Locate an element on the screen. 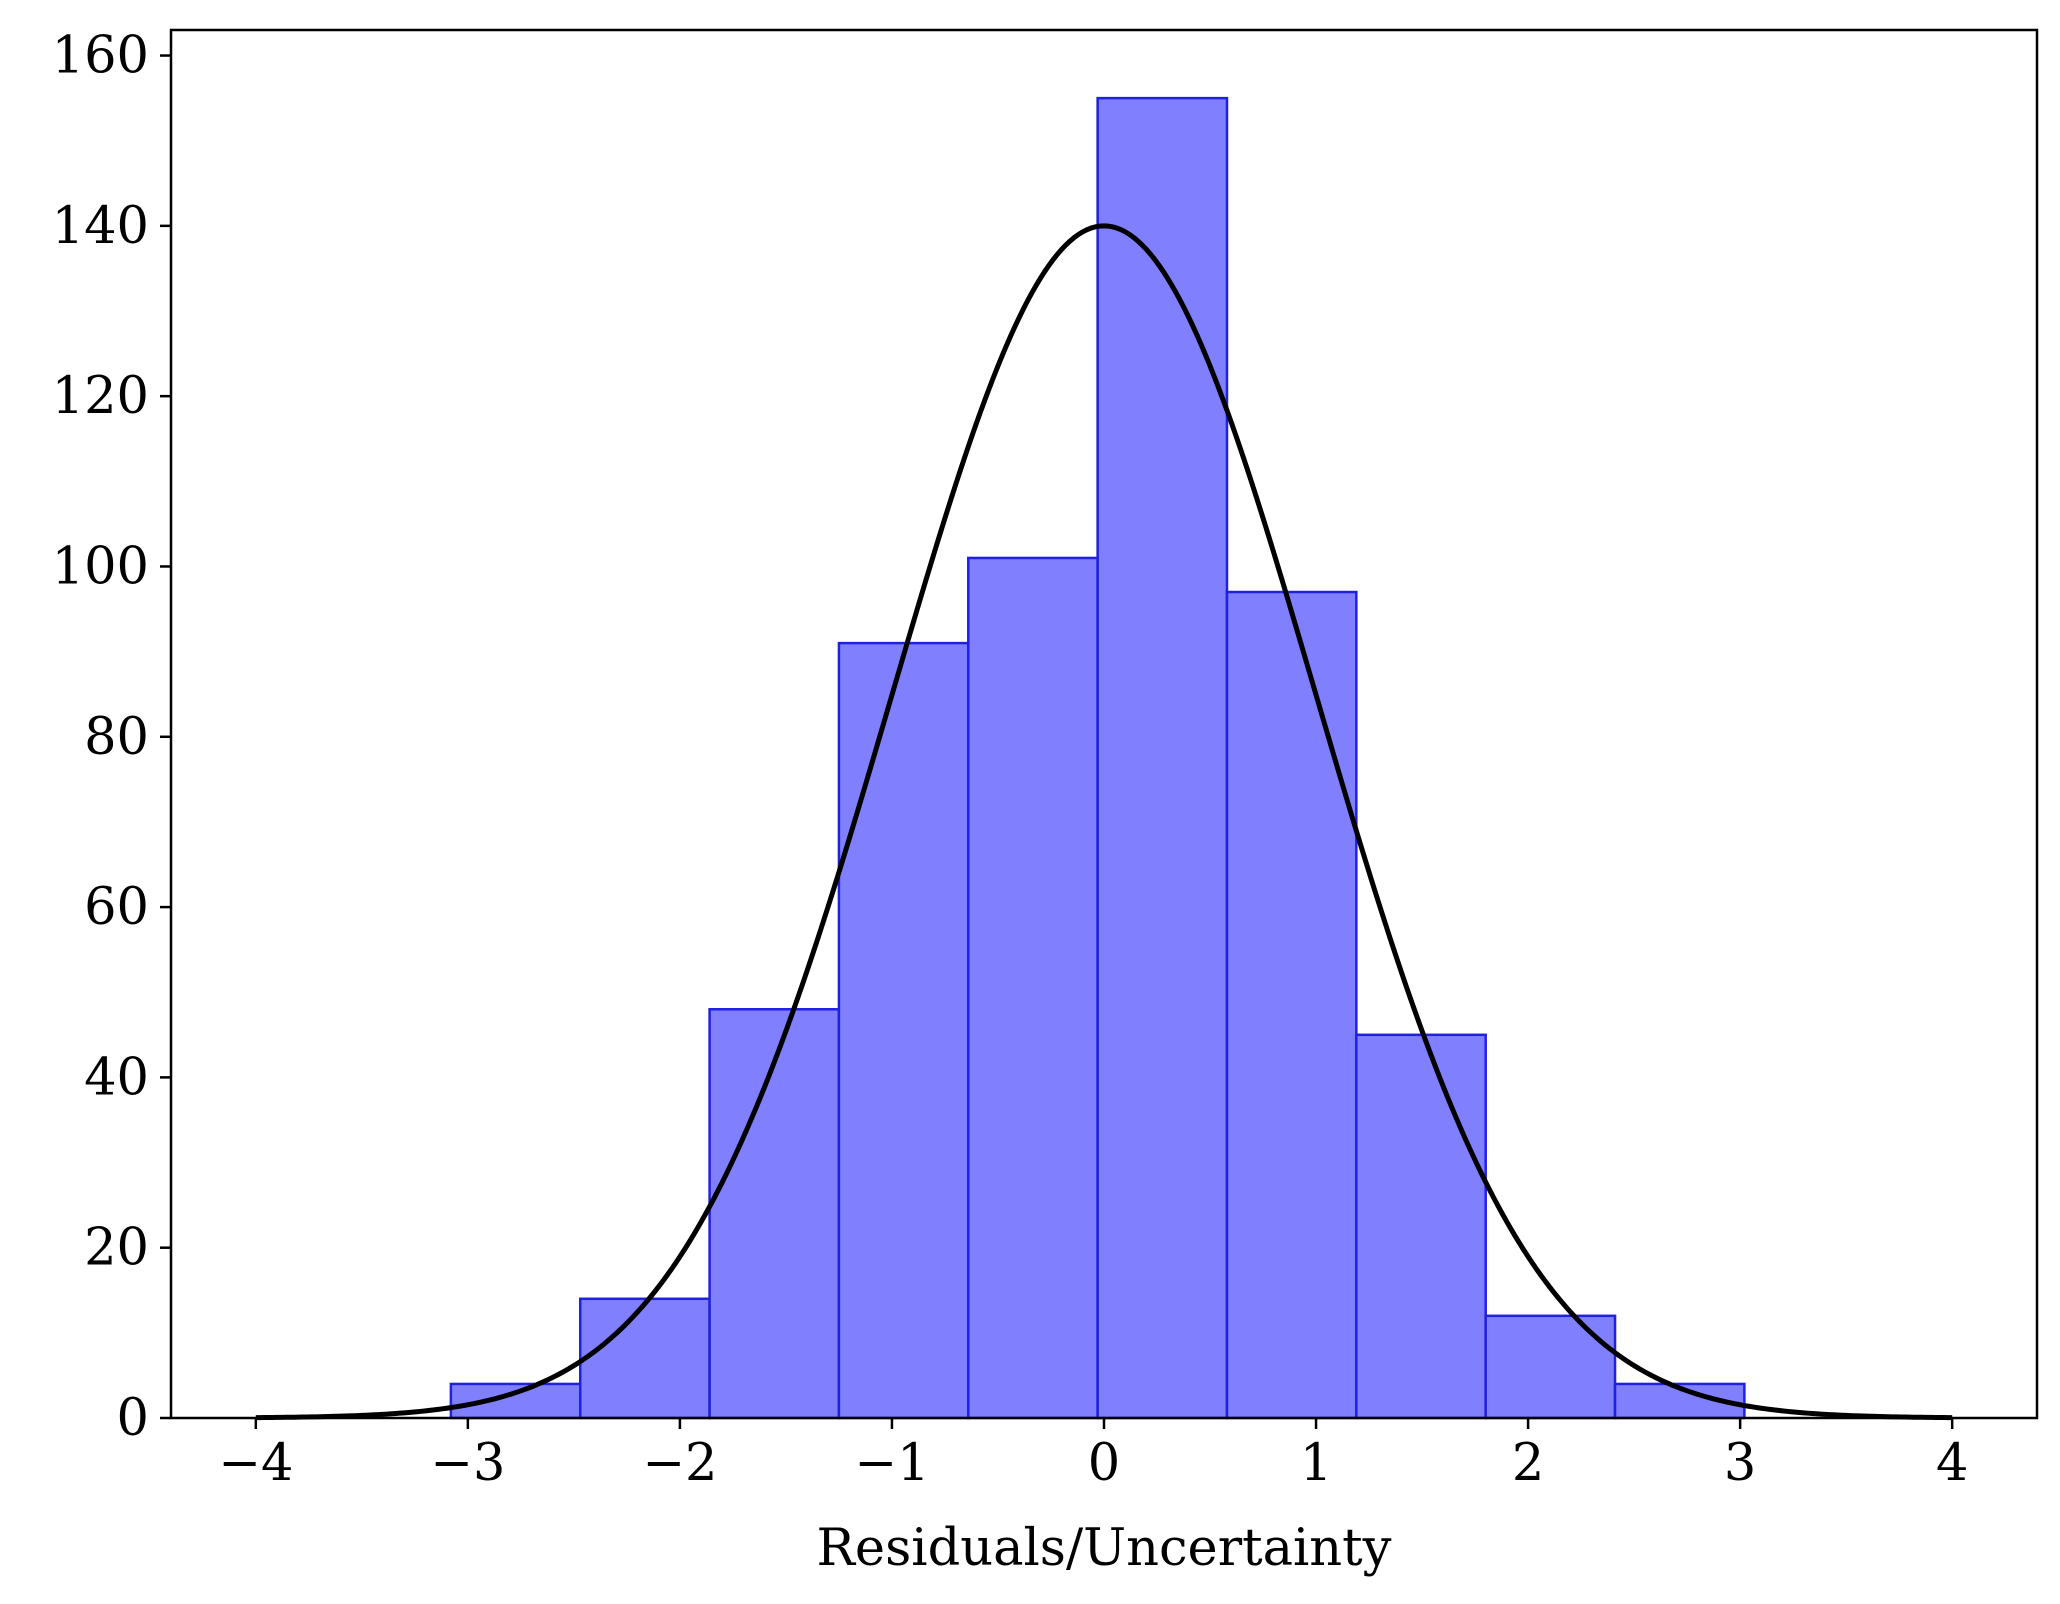  x-tick-label: −3 is located at coordinates (467, 1463).